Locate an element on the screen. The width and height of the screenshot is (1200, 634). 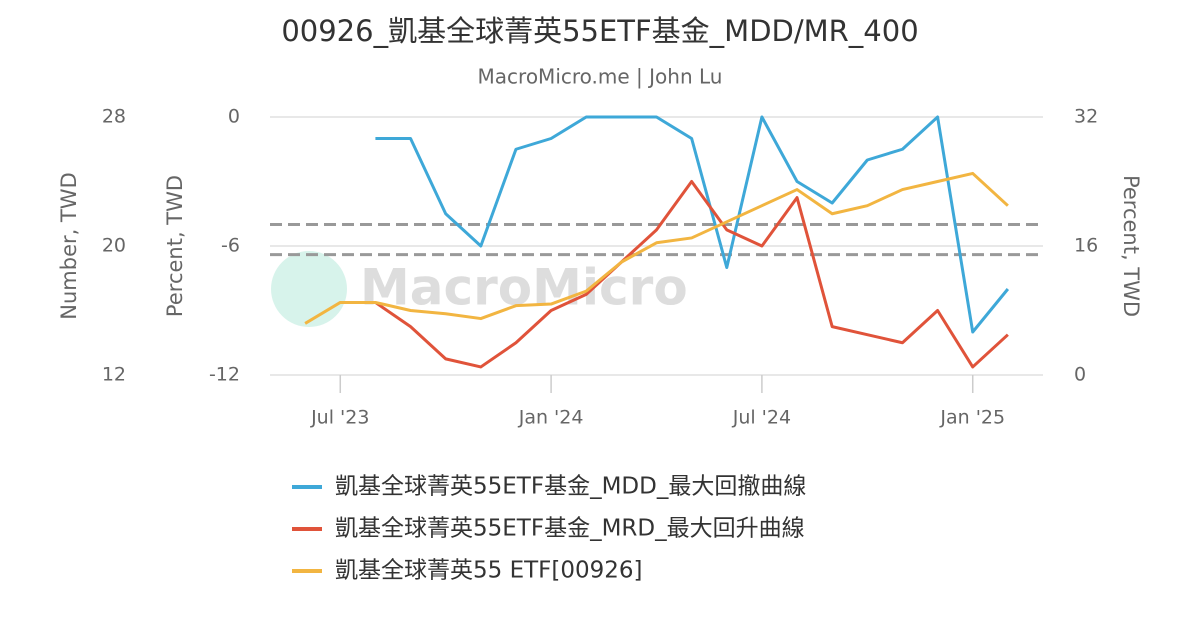
watermark-logo is located at coordinates (309, 289).